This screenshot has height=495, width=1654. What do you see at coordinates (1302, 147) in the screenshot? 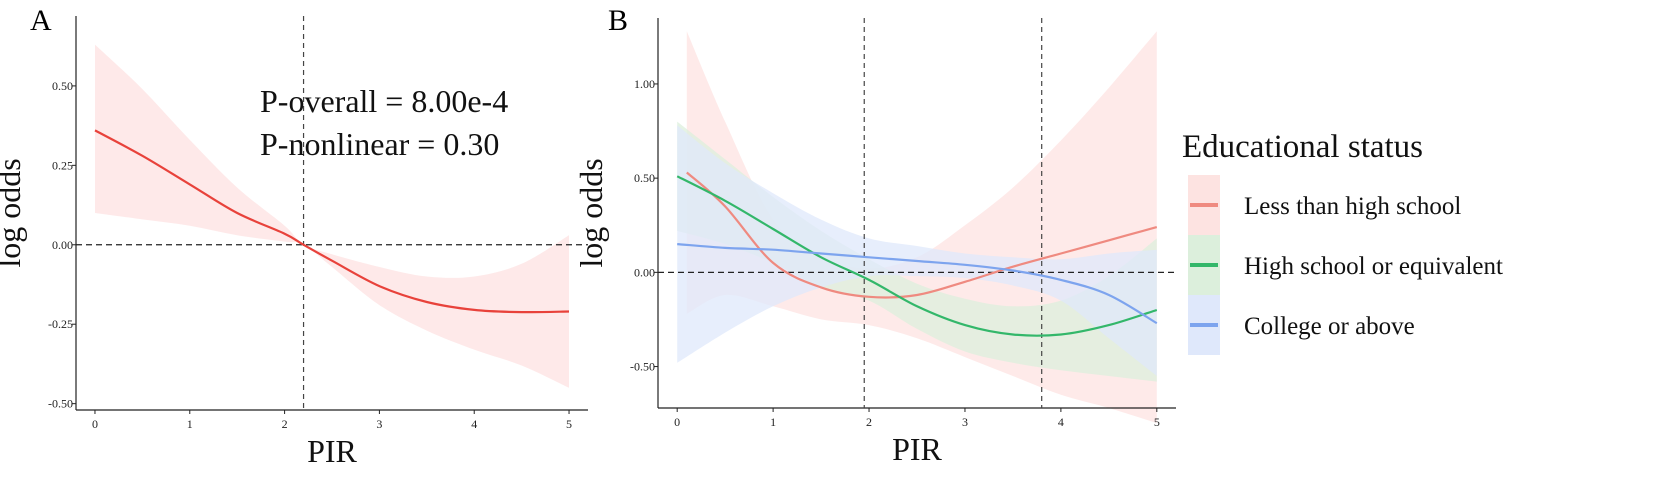
I see `legend-title: Educational status` at bounding box center [1302, 147].